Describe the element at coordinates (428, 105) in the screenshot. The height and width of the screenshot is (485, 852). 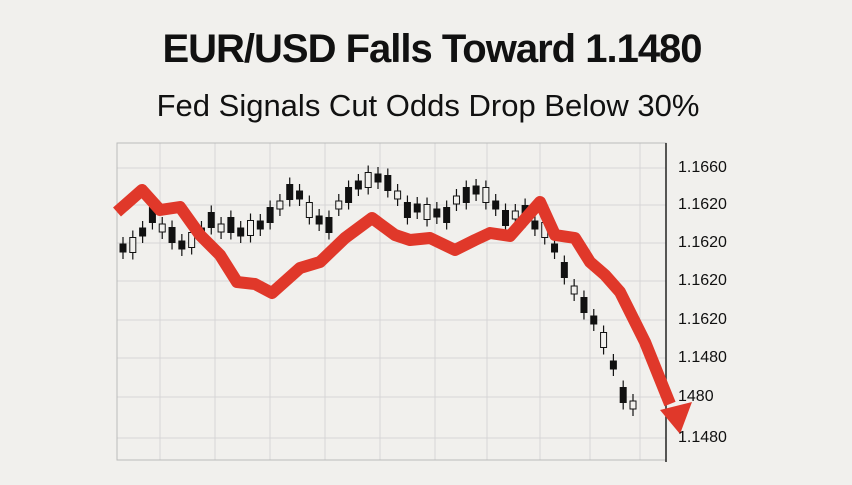
I see `subtitle: Fed Signals Cut Odds Drop Below 30%` at that location.